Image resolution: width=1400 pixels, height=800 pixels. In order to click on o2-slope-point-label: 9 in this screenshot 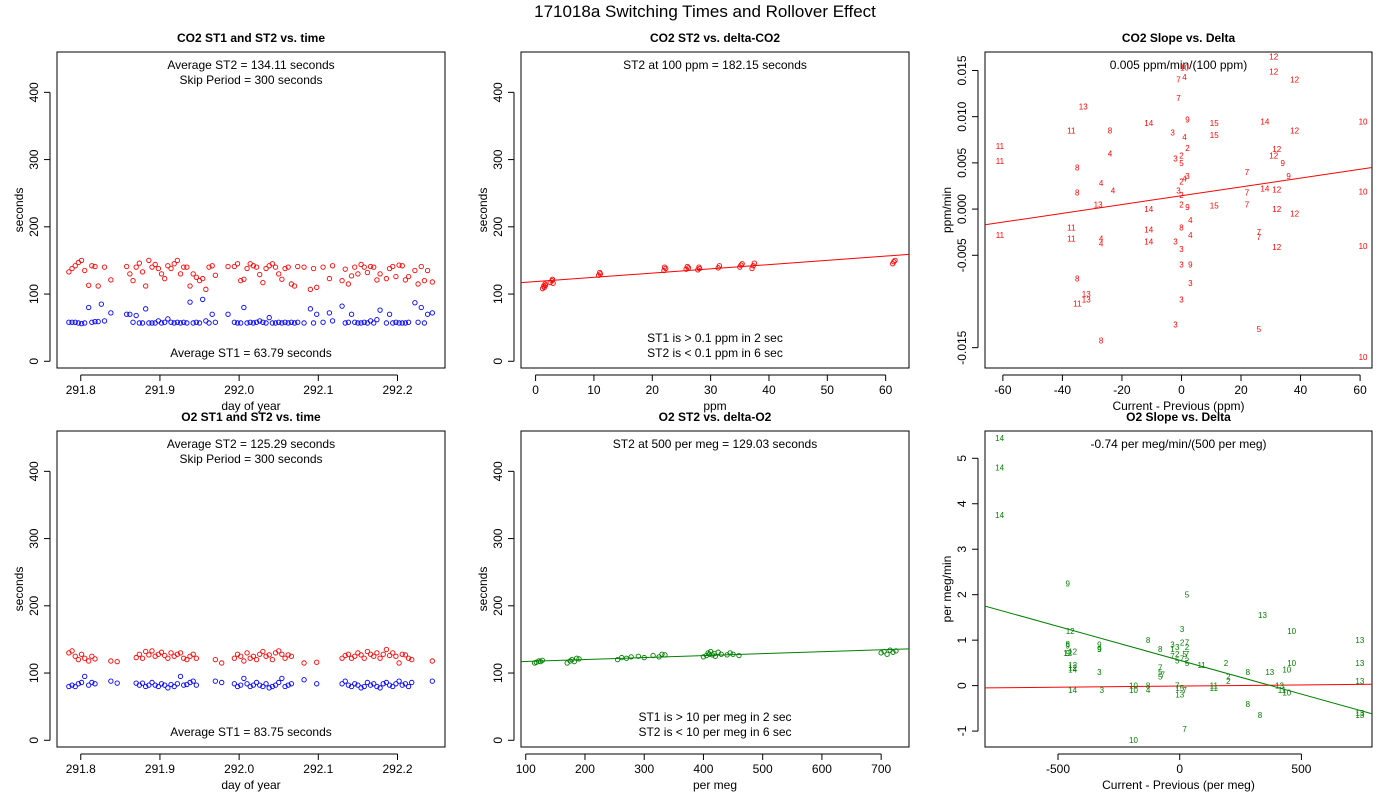, I will do `click(1099, 649)`.